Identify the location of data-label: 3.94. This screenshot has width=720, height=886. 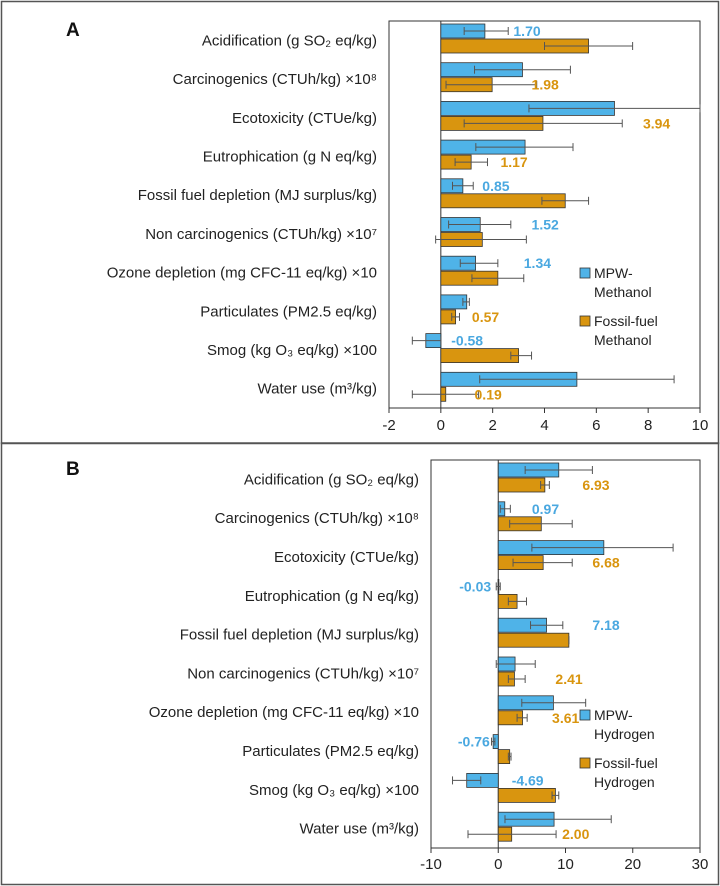
(656, 123).